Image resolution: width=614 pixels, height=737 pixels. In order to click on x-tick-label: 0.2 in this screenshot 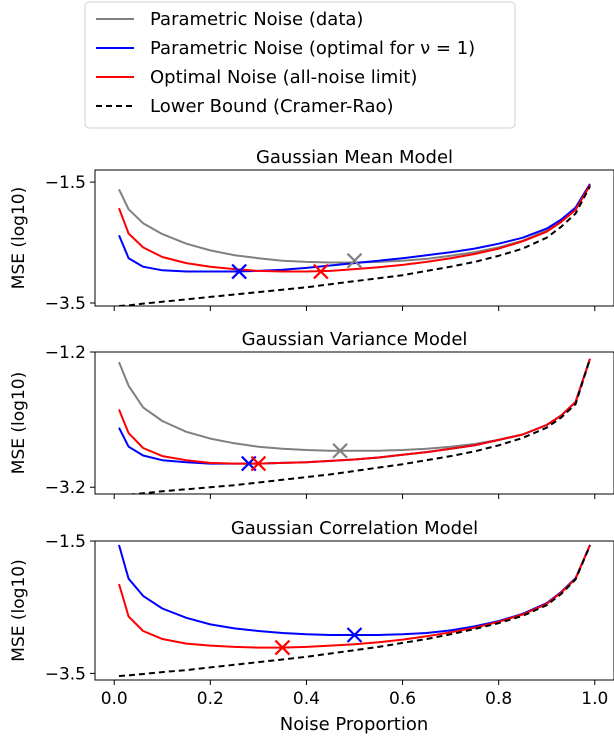, I will do `click(210, 699)`.